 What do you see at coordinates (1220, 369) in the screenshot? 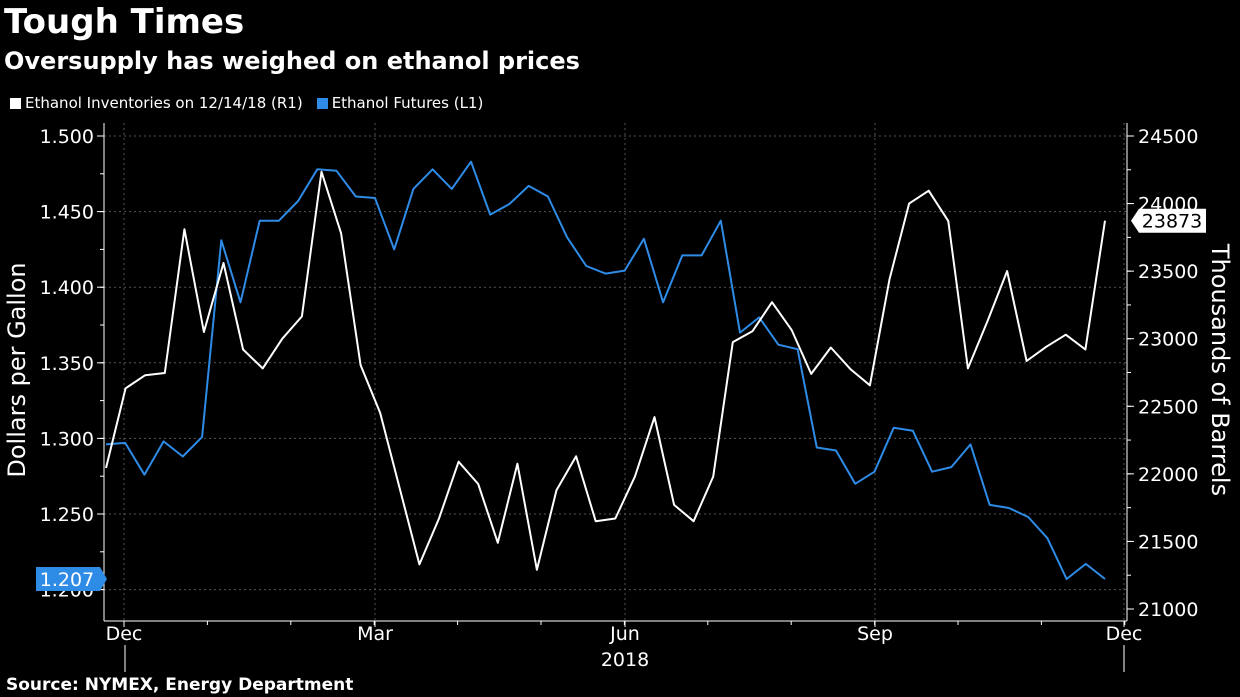
I see `right-axis-title: Thousands of Barrels` at bounding box center [1220, 369].